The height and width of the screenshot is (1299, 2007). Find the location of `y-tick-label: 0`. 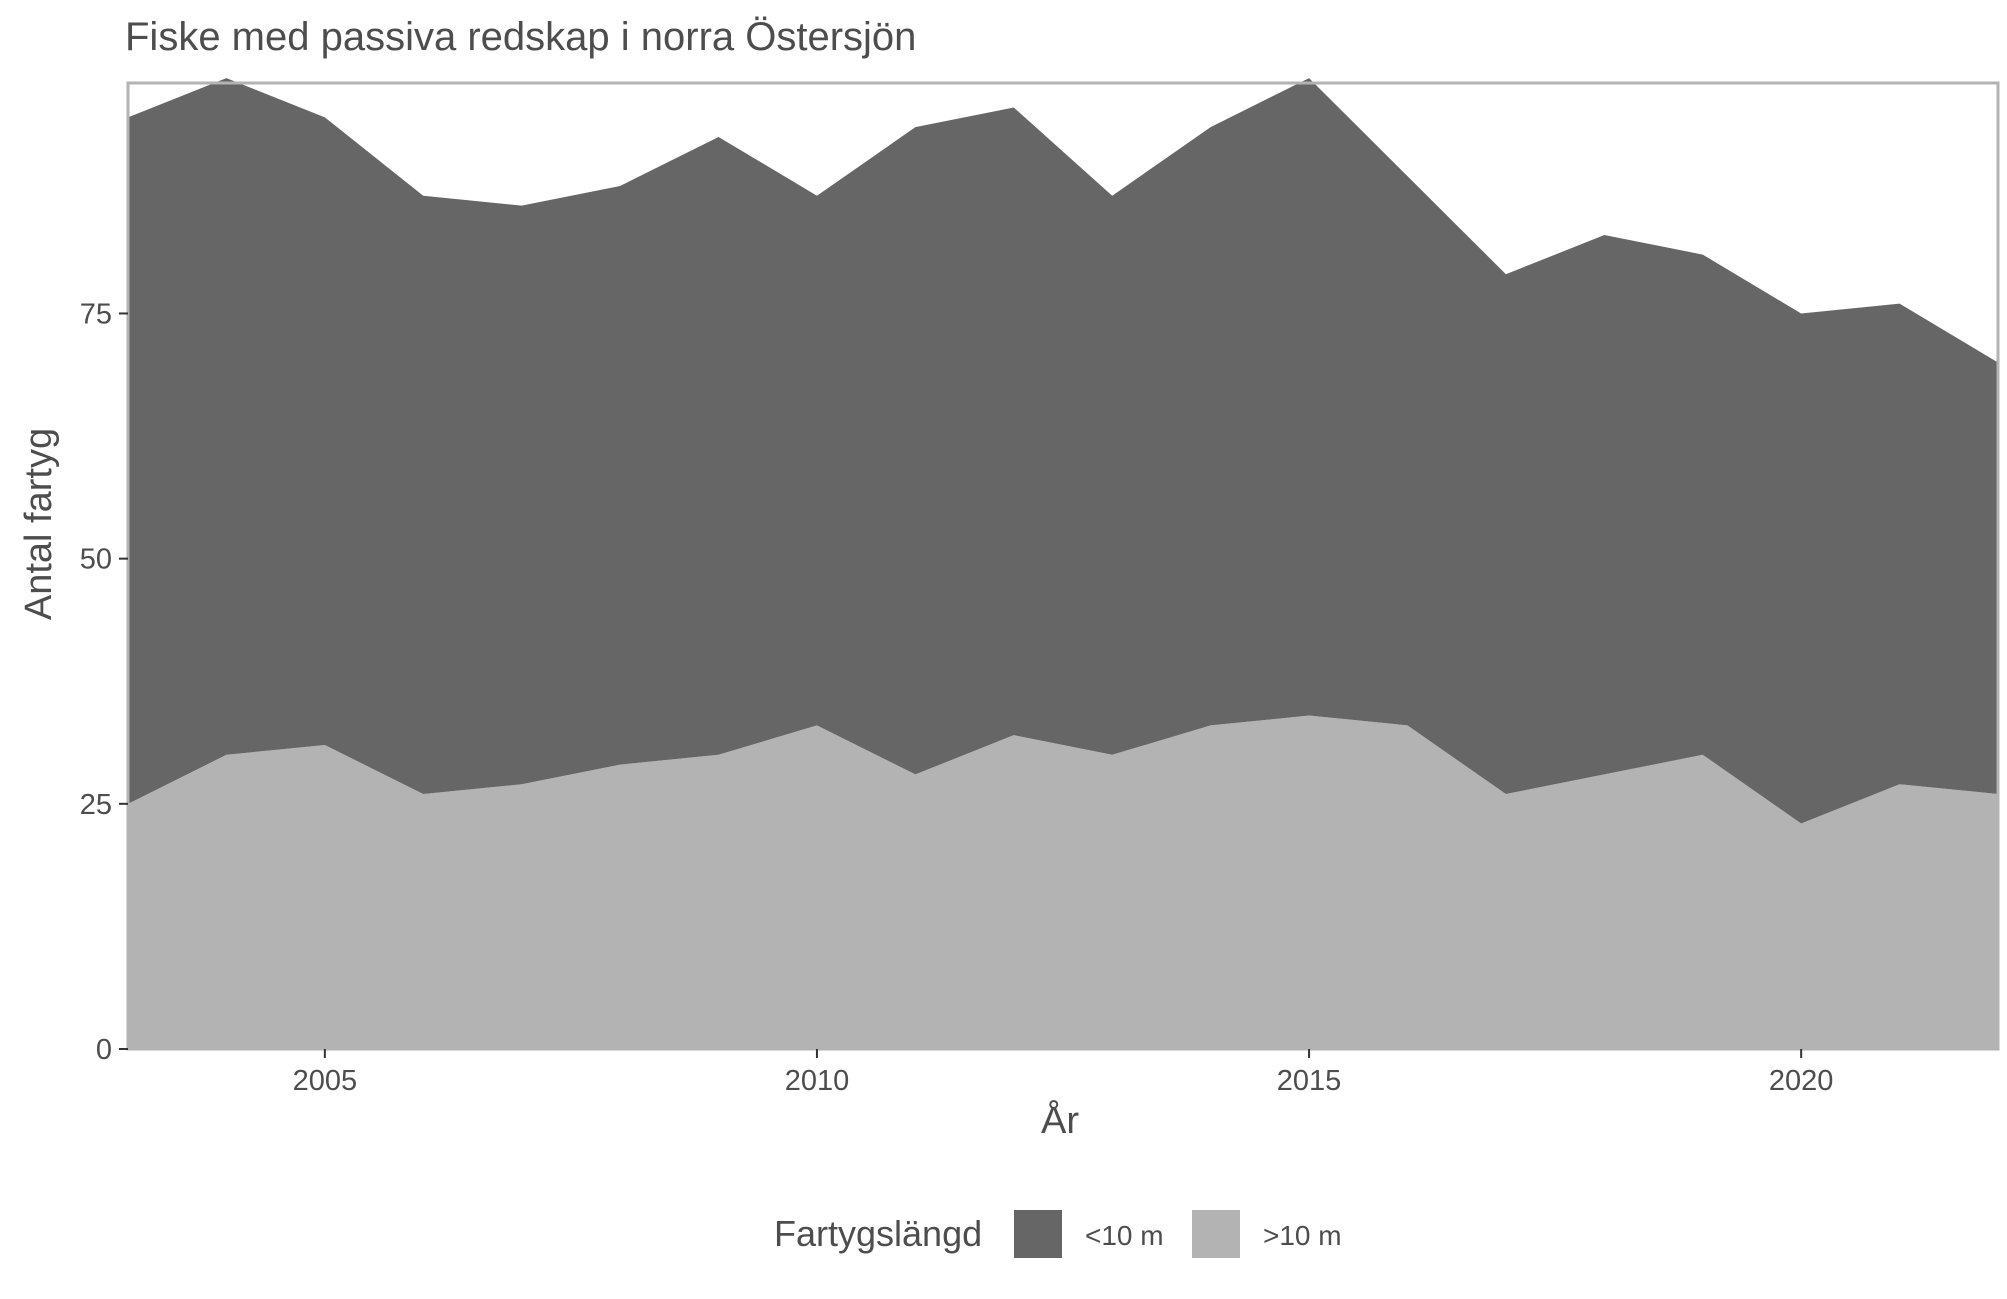

y-tick-label: 0 is located at coordinates (104, 1050).